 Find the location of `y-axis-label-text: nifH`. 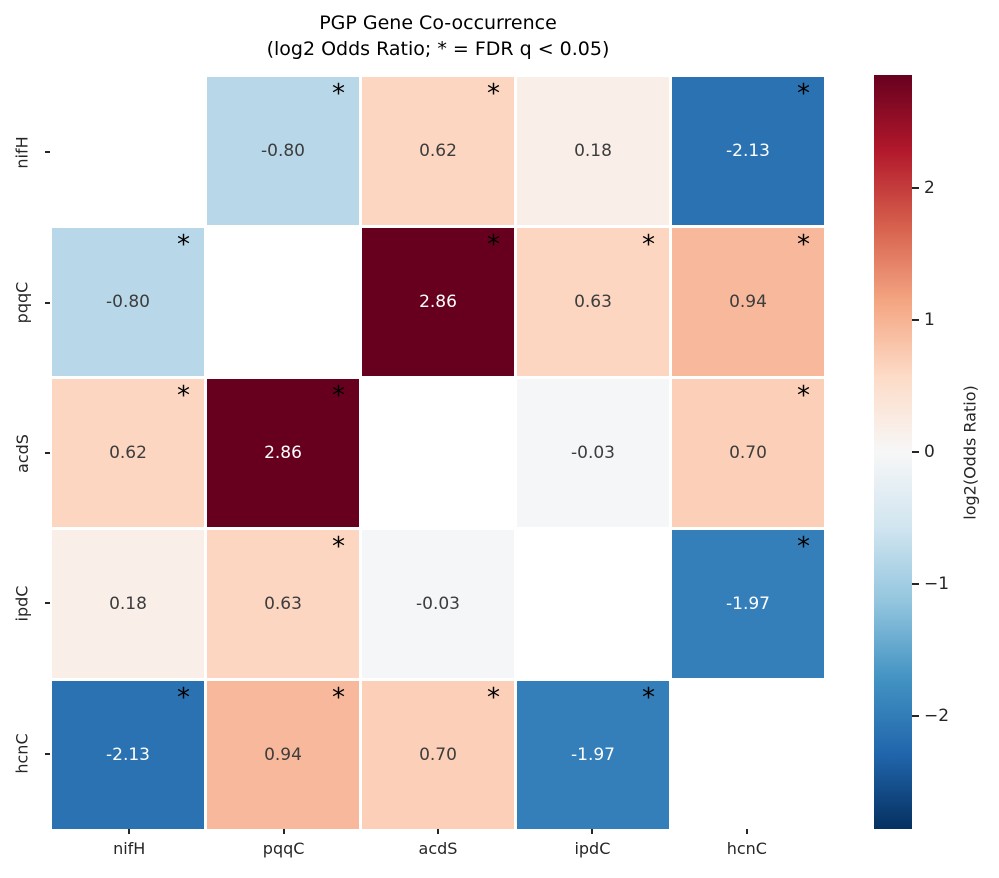

y-axis-label-text: nifH is located at coordinates (22, 152).